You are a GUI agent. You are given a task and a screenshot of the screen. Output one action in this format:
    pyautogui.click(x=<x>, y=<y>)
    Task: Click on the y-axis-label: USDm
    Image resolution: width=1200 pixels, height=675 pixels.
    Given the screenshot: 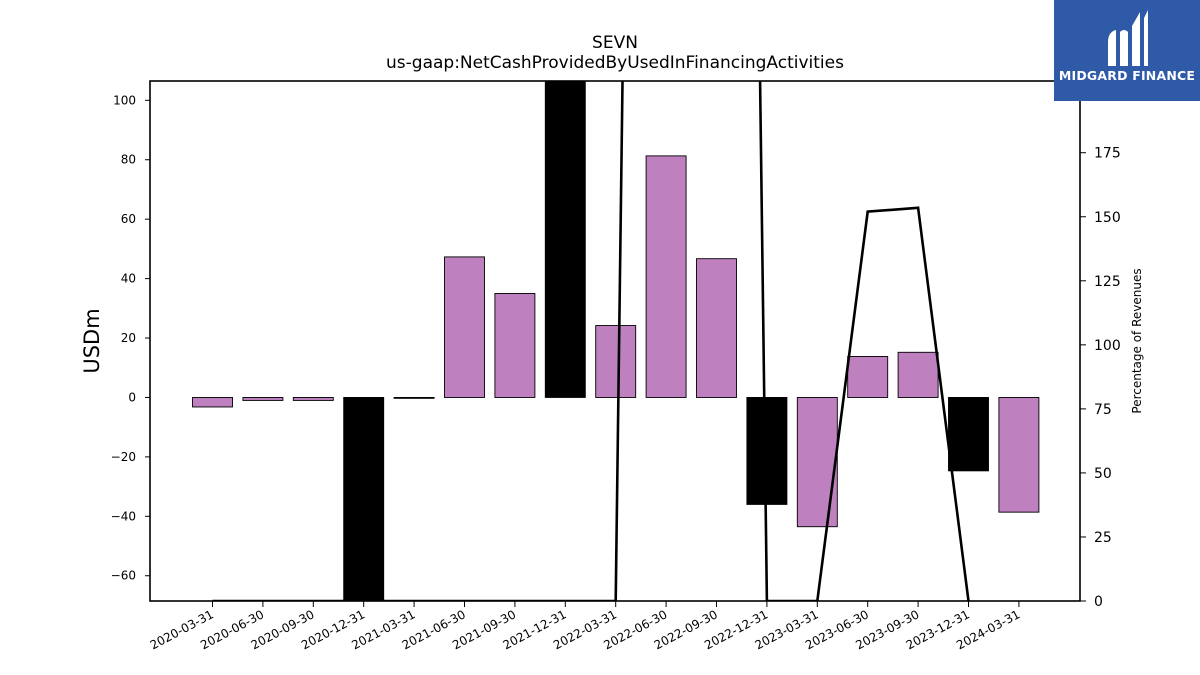 What is the action you would take?
    pyautogui.click(x=92, y=340)
    